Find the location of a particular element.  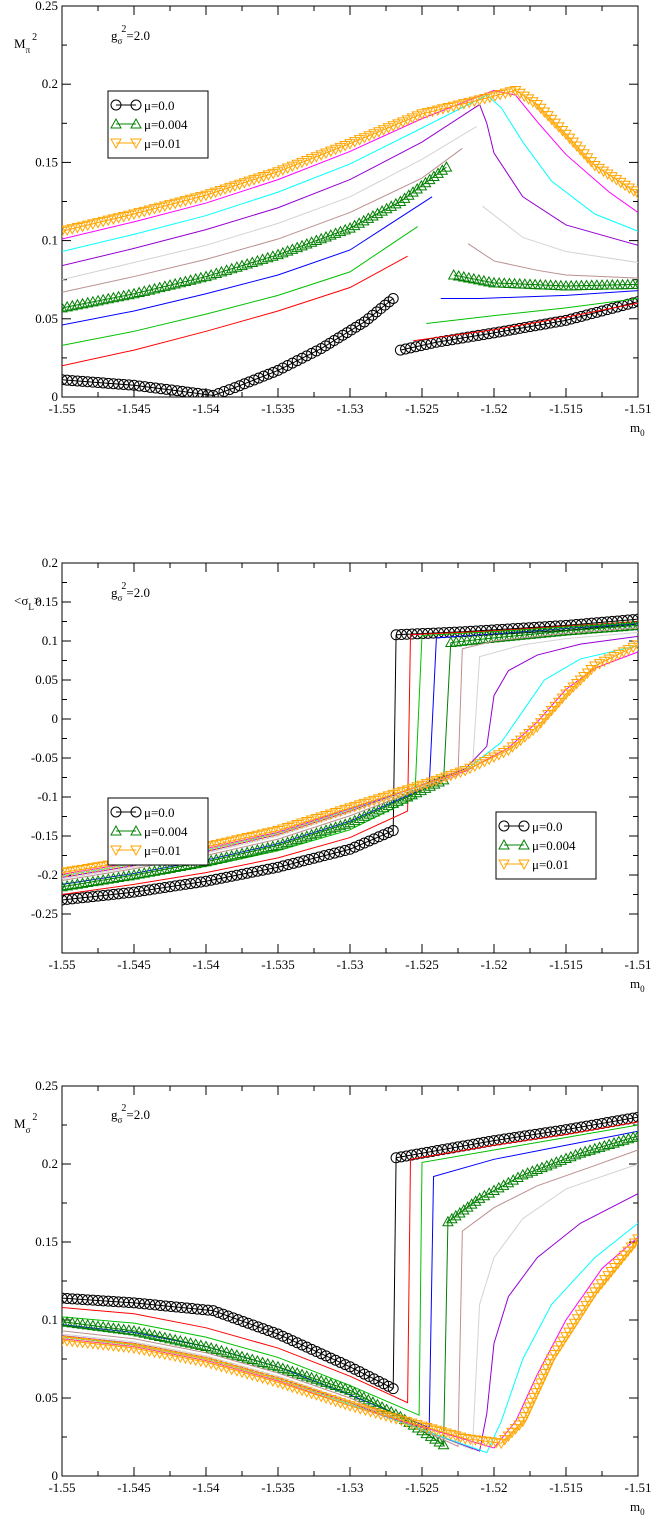

legend-label: μ=0.0 is located at coordinates (159, 105).